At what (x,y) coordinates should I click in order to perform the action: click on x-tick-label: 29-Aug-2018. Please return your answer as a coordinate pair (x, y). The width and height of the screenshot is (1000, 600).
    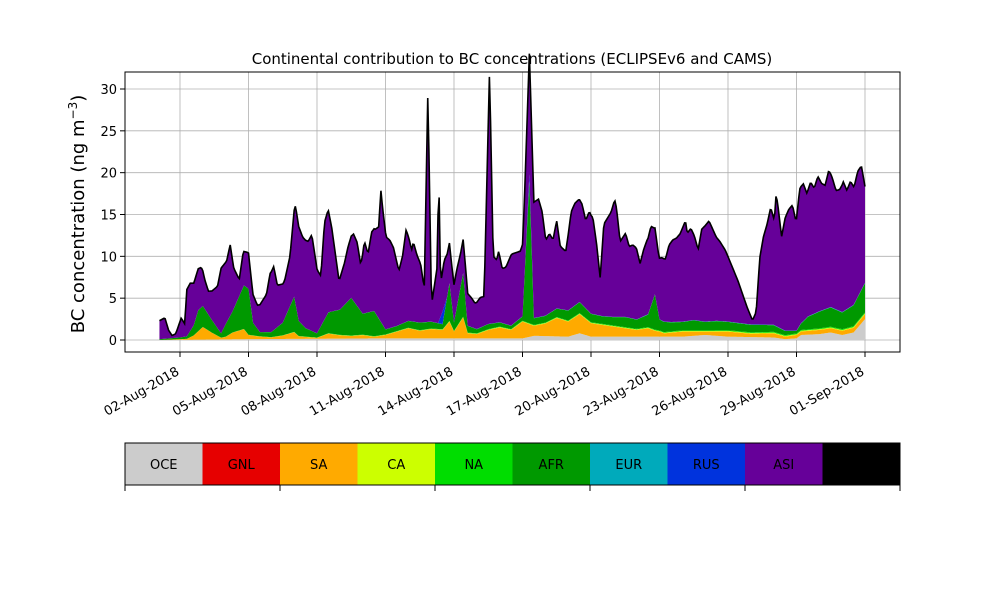
    Looking at the image, I should click on (758, 391).